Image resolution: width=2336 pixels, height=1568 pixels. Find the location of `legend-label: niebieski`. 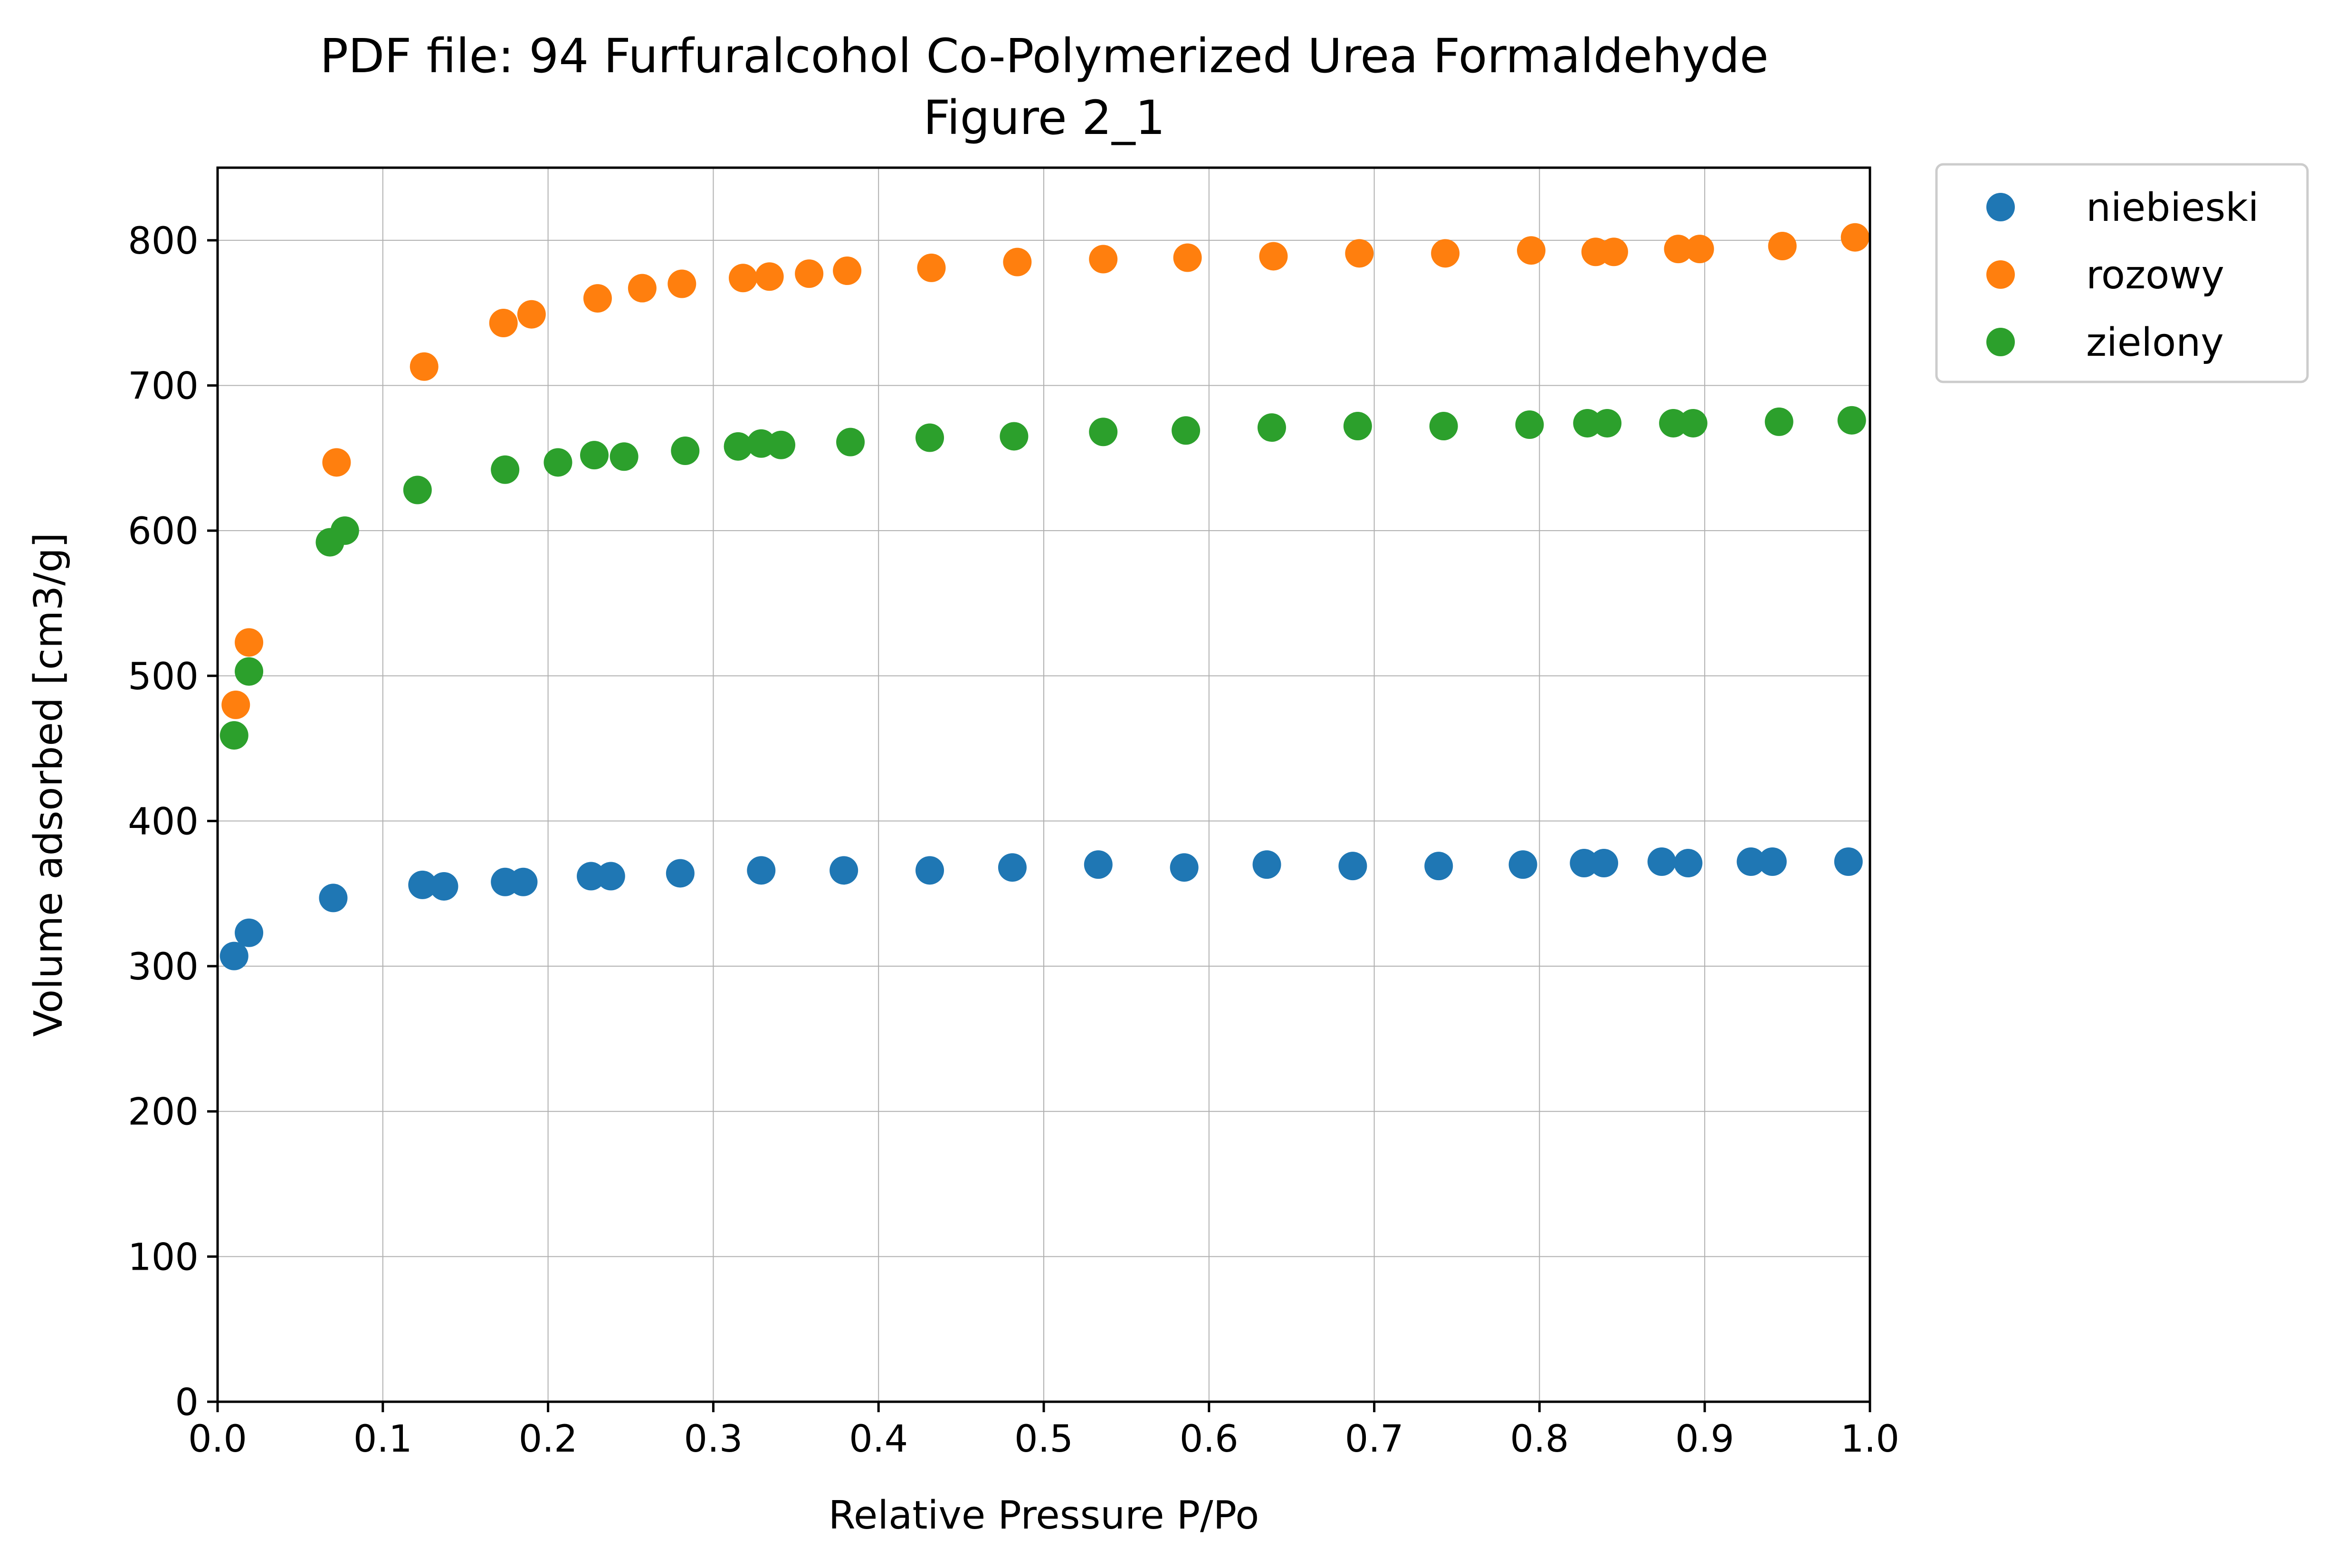

legend-label: niebieski is located at coordinates (2173, 207).